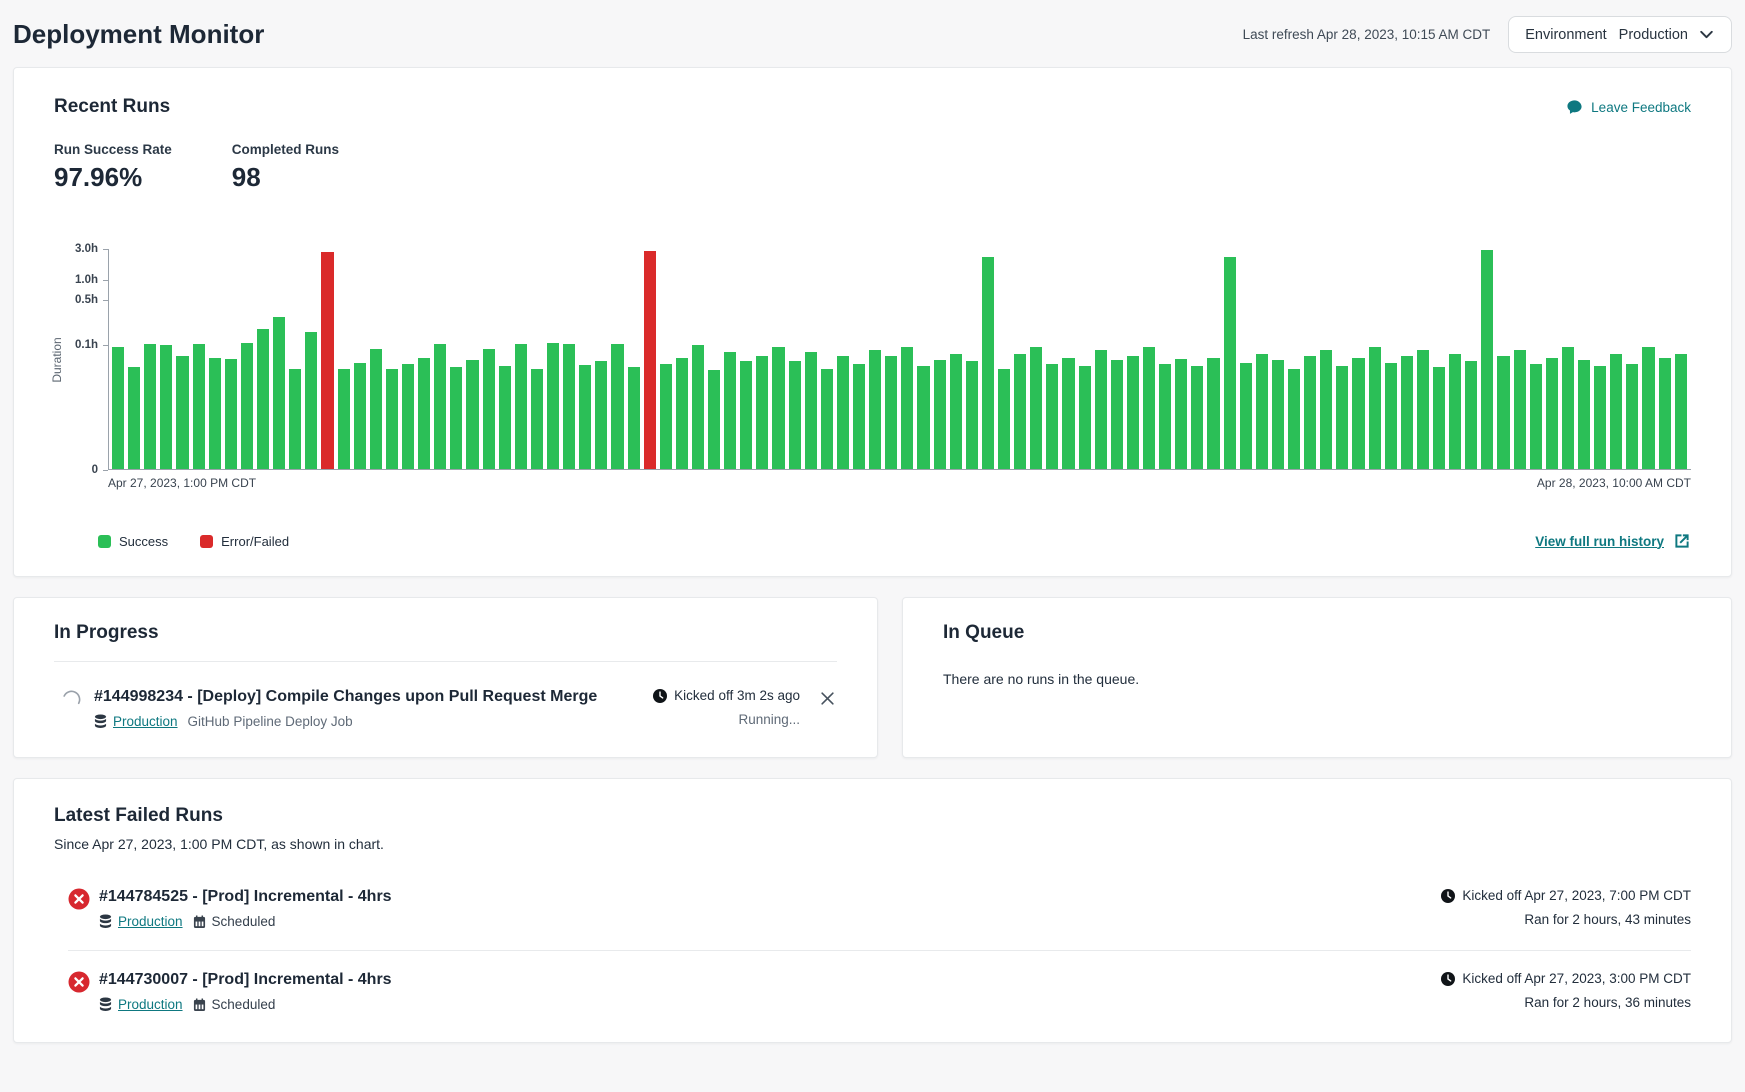 The height and width of the screenshot is (1092, 1745). I want to click on cancel-run-button, so click(827, 698).